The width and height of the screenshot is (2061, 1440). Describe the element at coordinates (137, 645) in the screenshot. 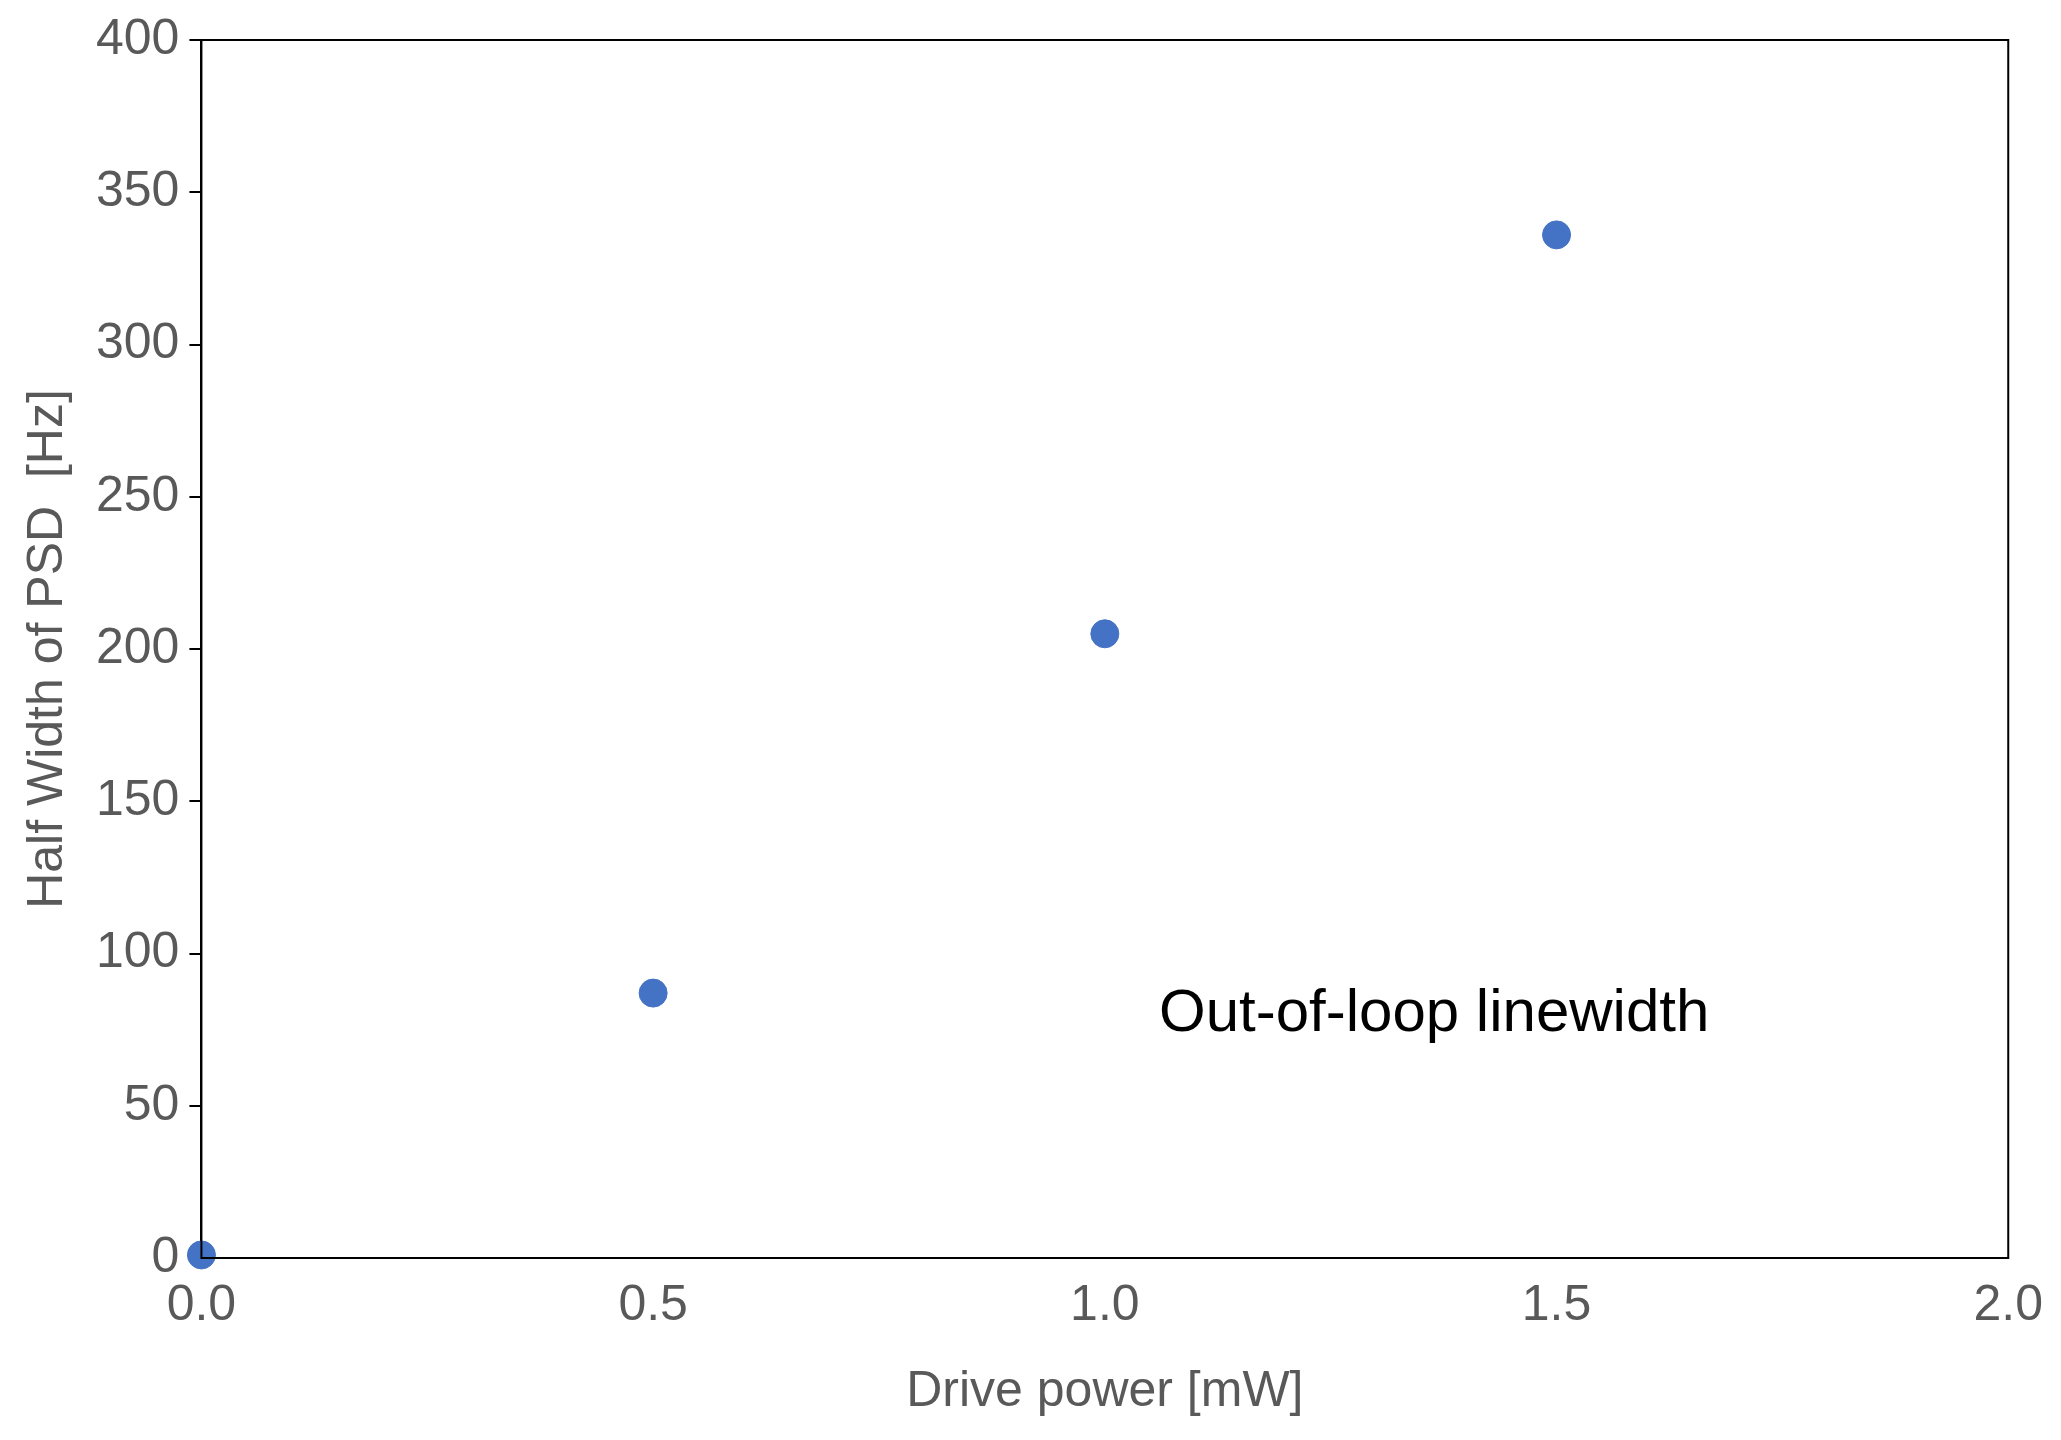

I see `y-tick-label: 200` at that location.